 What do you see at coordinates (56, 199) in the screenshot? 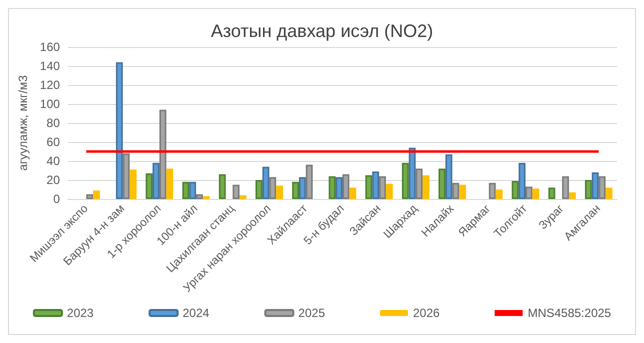
I see `y-tick-label: 0` at bounding box center [56, 199].